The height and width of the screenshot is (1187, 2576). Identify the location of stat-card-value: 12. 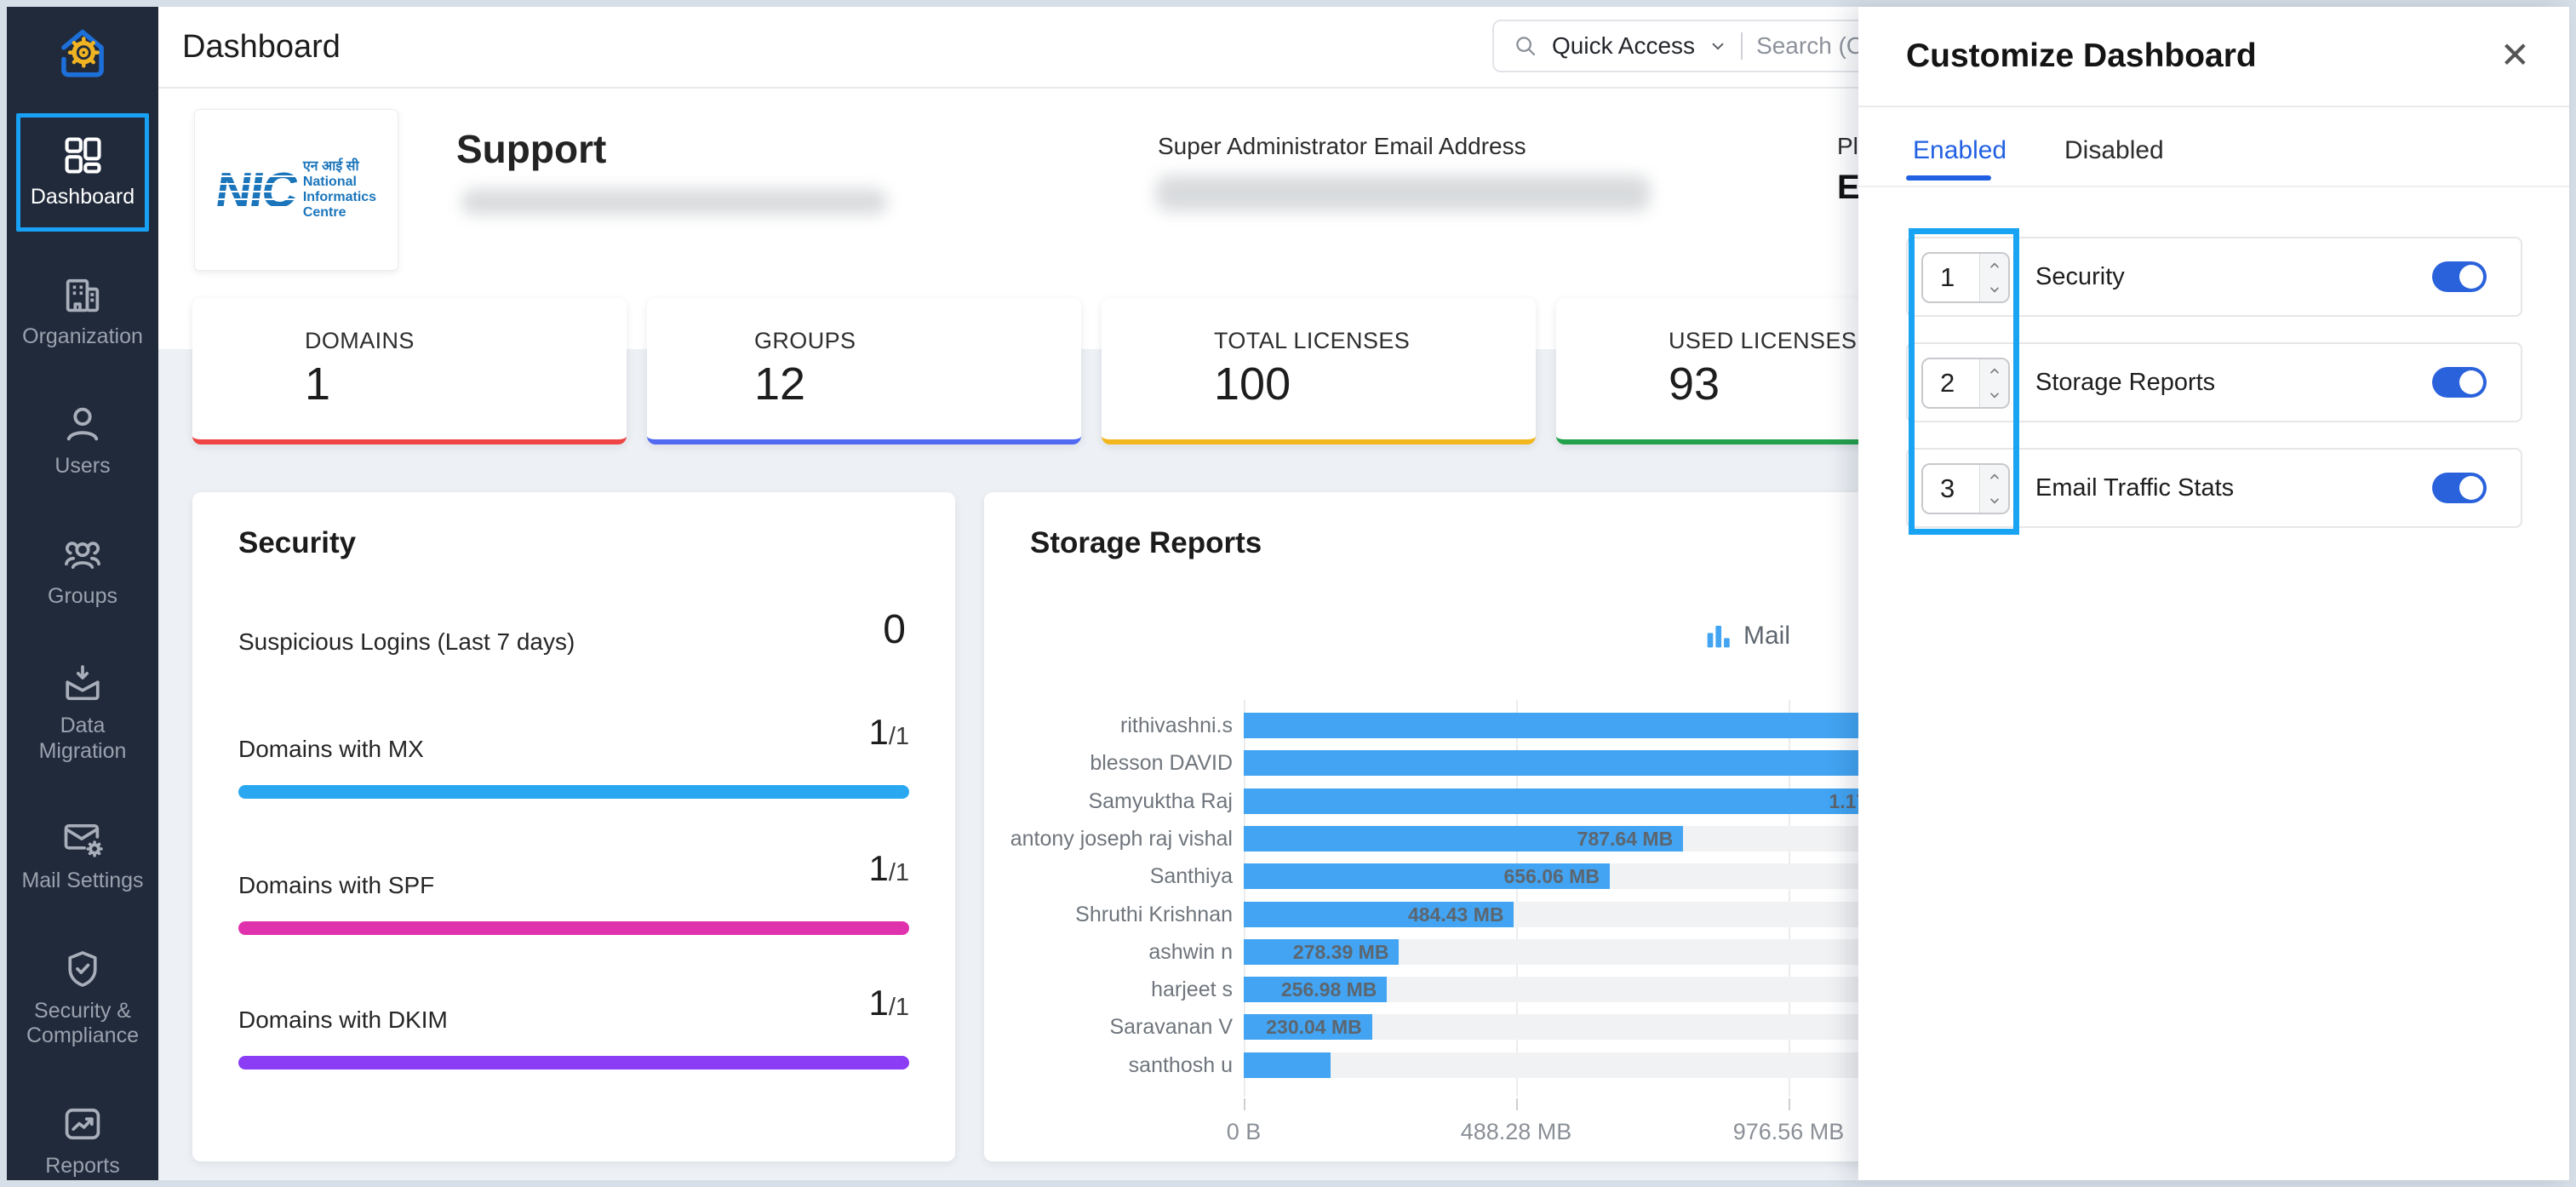
(780, 384).